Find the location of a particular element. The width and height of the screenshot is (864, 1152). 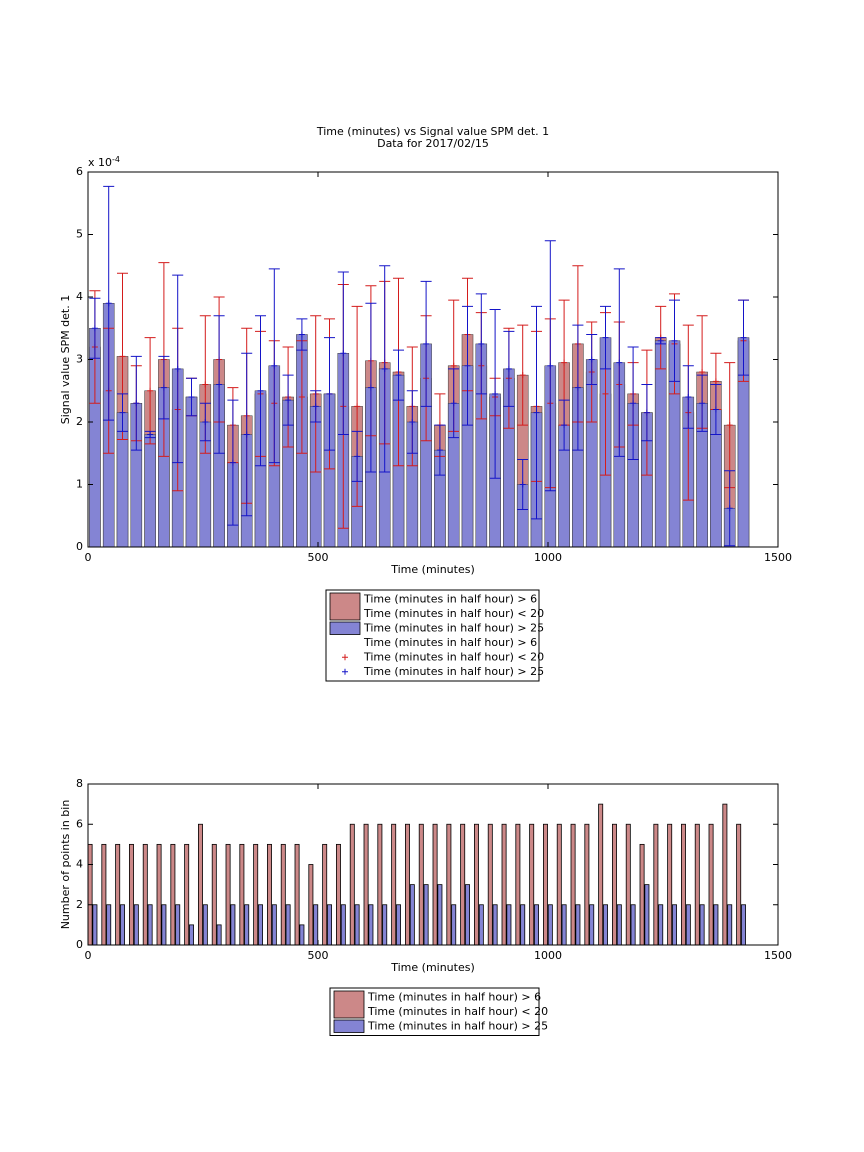

x-axis-label: Time (minutes) is located at coordinates (432, 967).